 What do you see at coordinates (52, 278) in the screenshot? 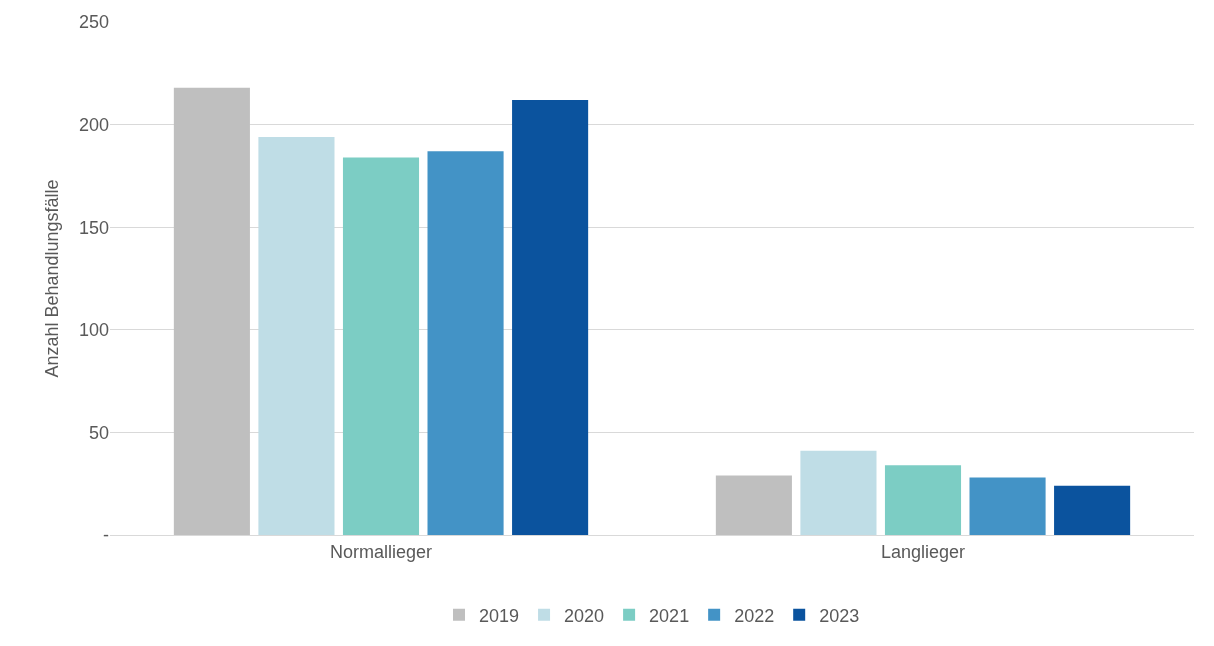
I see `y-axis-title: Anzahl Behandlungsfälle` at bounding box center [52, 278].